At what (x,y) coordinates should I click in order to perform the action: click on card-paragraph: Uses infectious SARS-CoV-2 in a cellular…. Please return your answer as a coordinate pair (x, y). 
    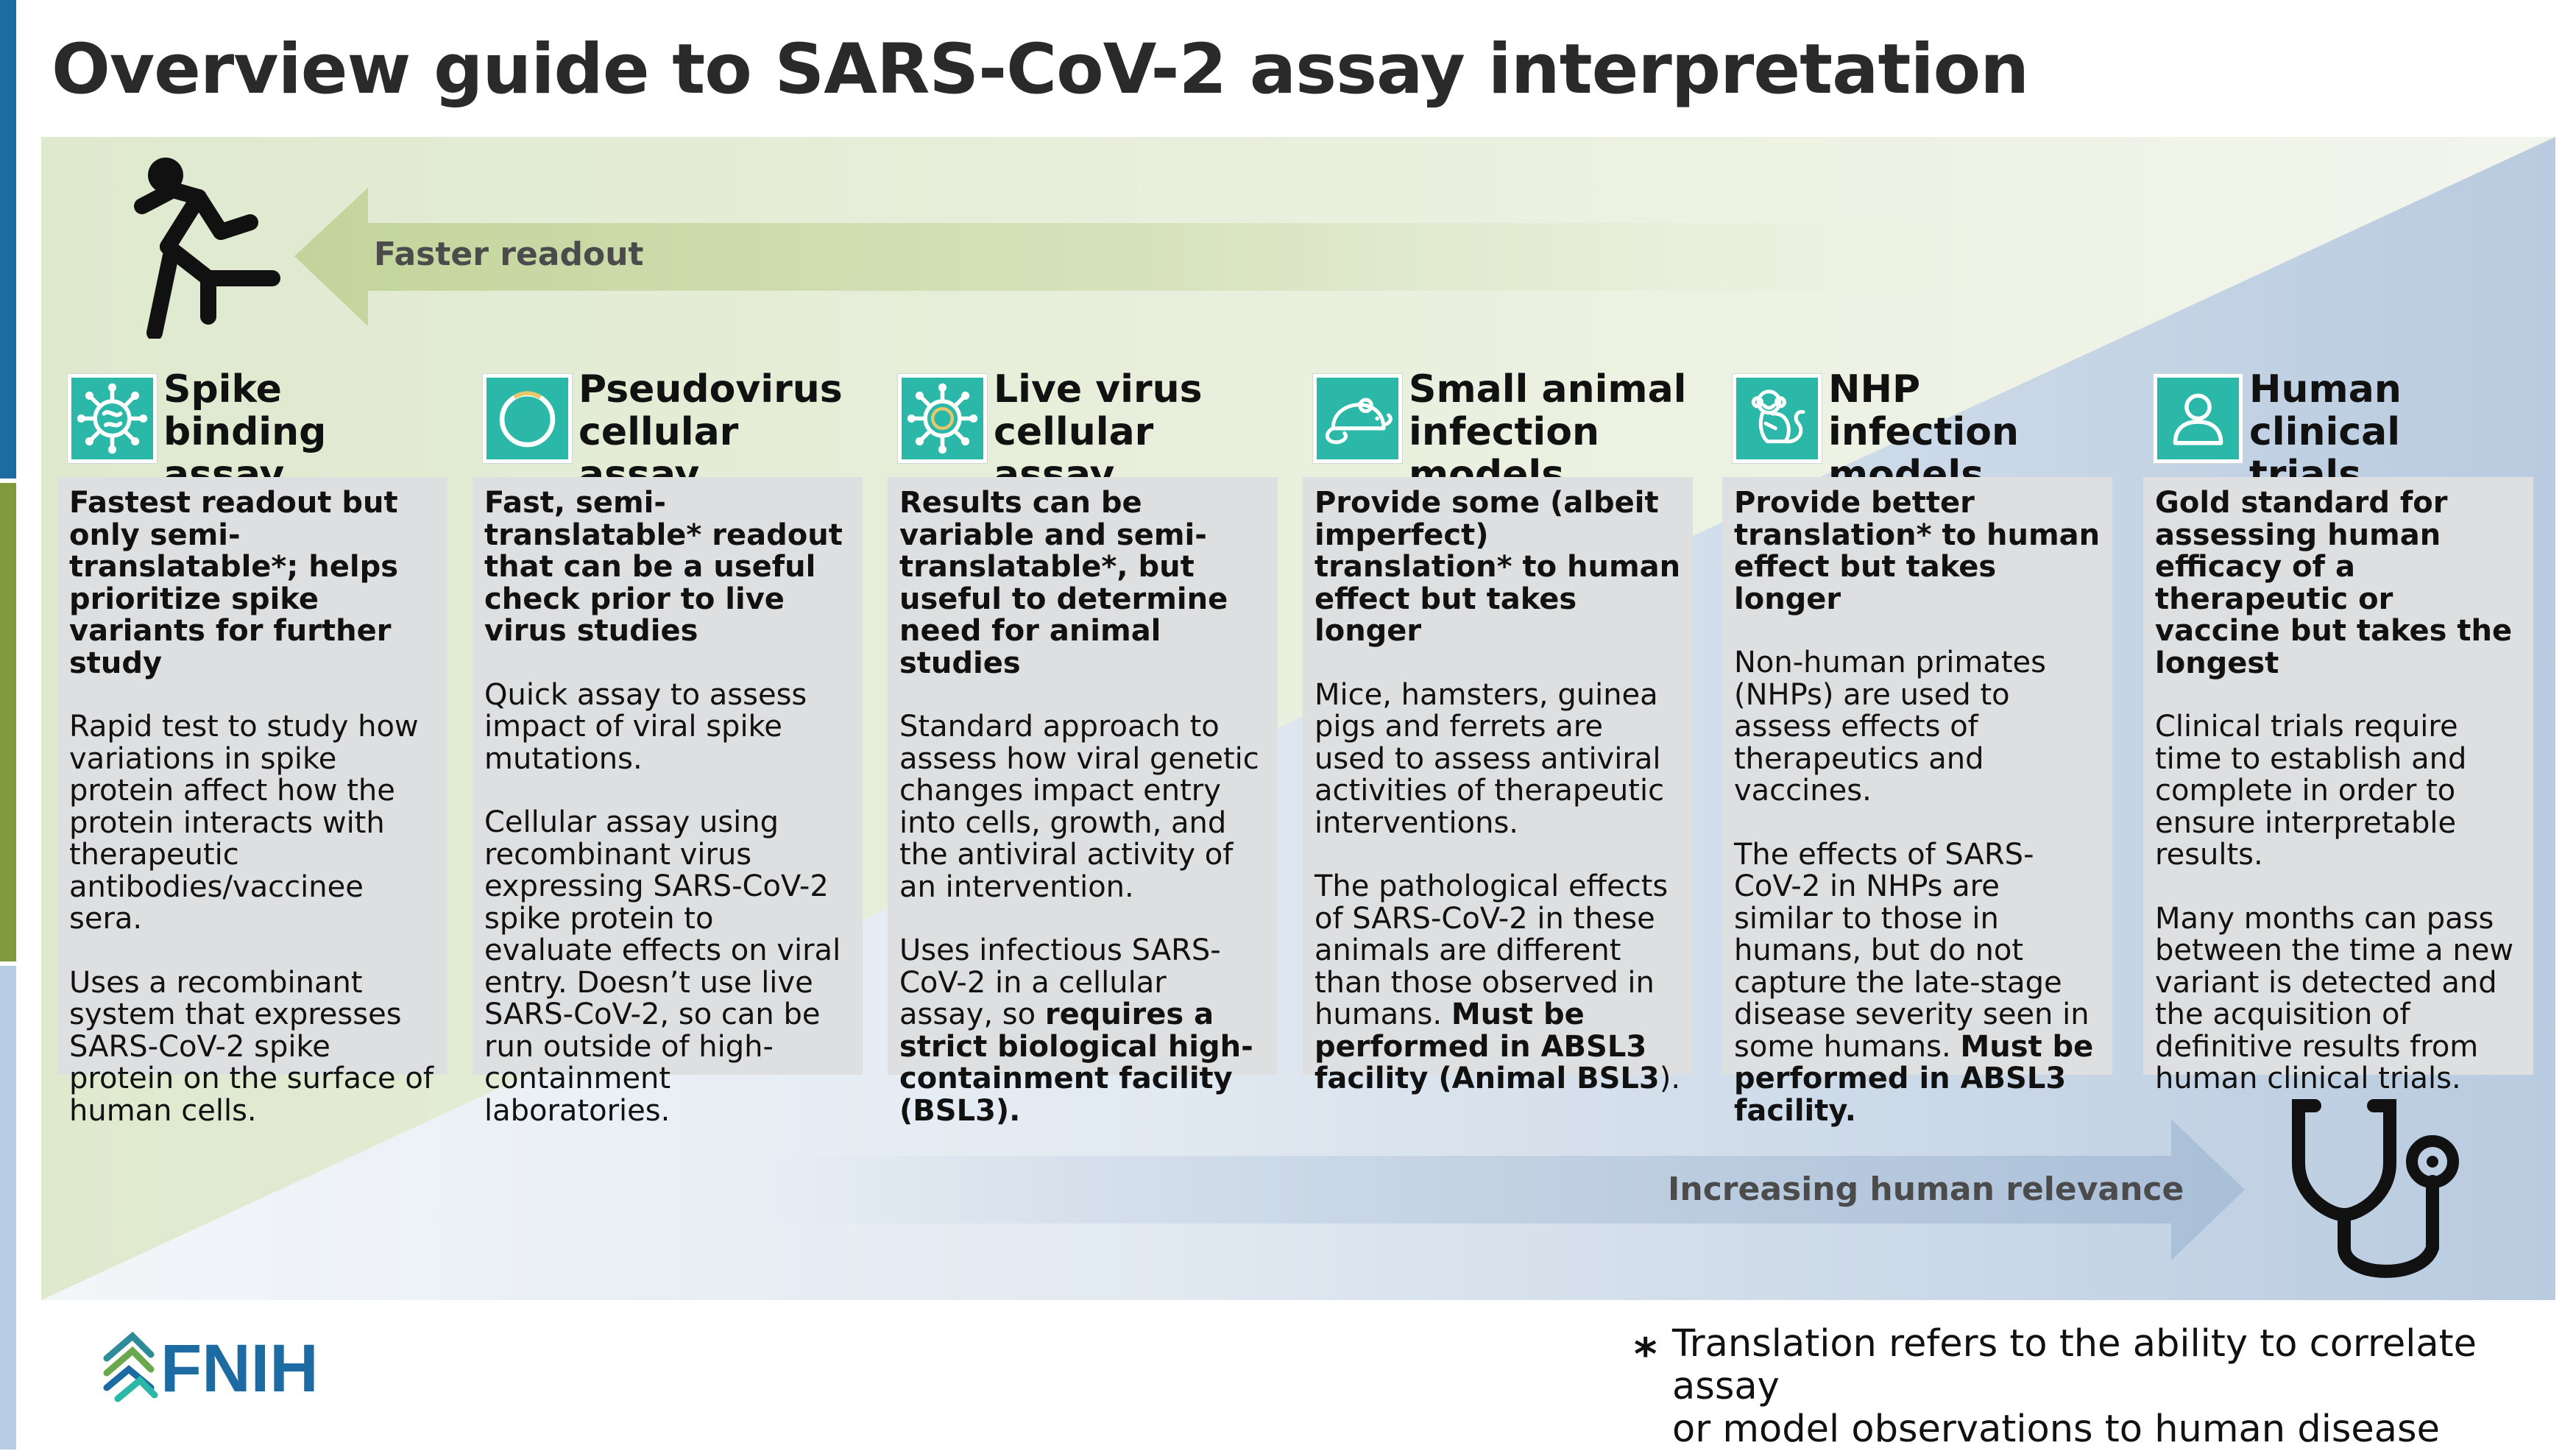
    Looking at the image, I should click on (1076, 1030).